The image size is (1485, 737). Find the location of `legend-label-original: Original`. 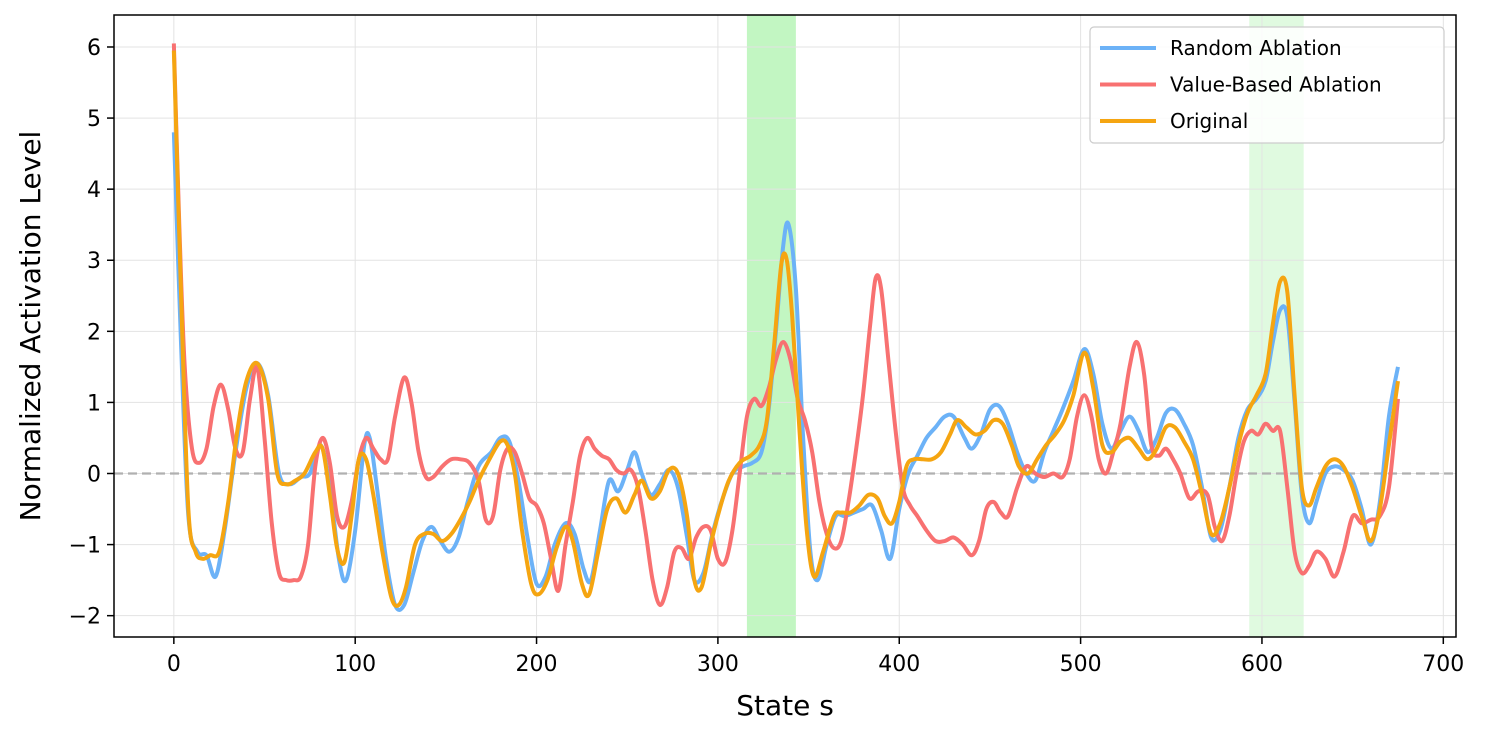

legend-label-original: Original is located at coordinates (1209, 121).